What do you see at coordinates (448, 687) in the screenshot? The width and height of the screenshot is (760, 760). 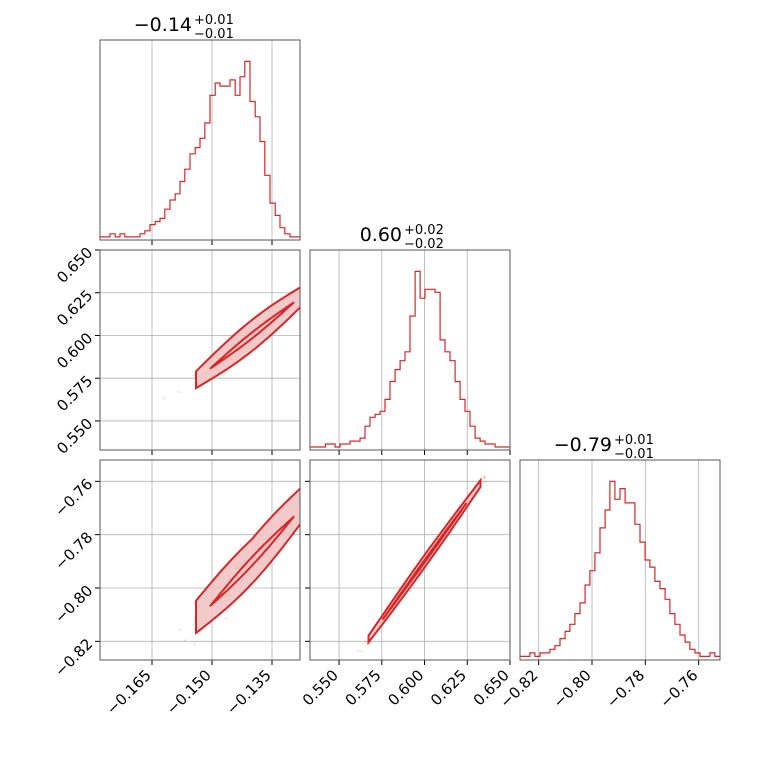 I see `x-tick-label-1: 0.625` at bounding box center [448, 687].